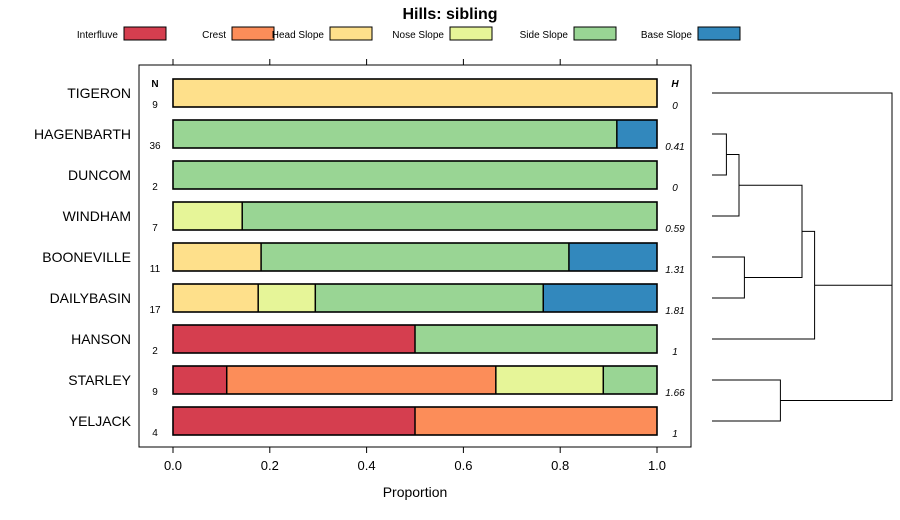  What do you see at coordinates (99, 175) in the screenshot?
I see `row-label: DUNCOM` at bounding box center [99, 175].